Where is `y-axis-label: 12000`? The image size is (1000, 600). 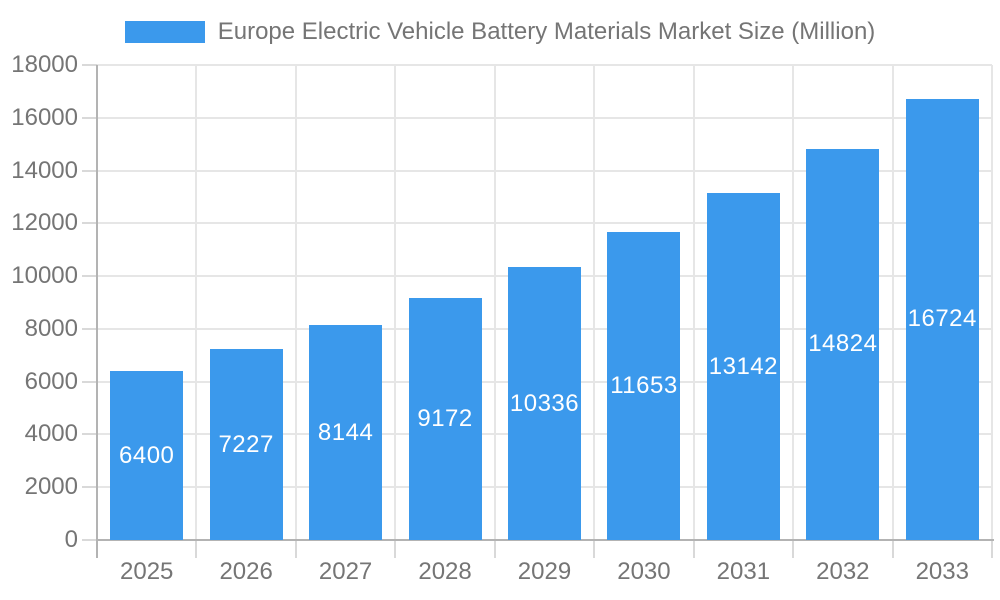
y-axis-label: 12000 is located at coordinates (44, 223).